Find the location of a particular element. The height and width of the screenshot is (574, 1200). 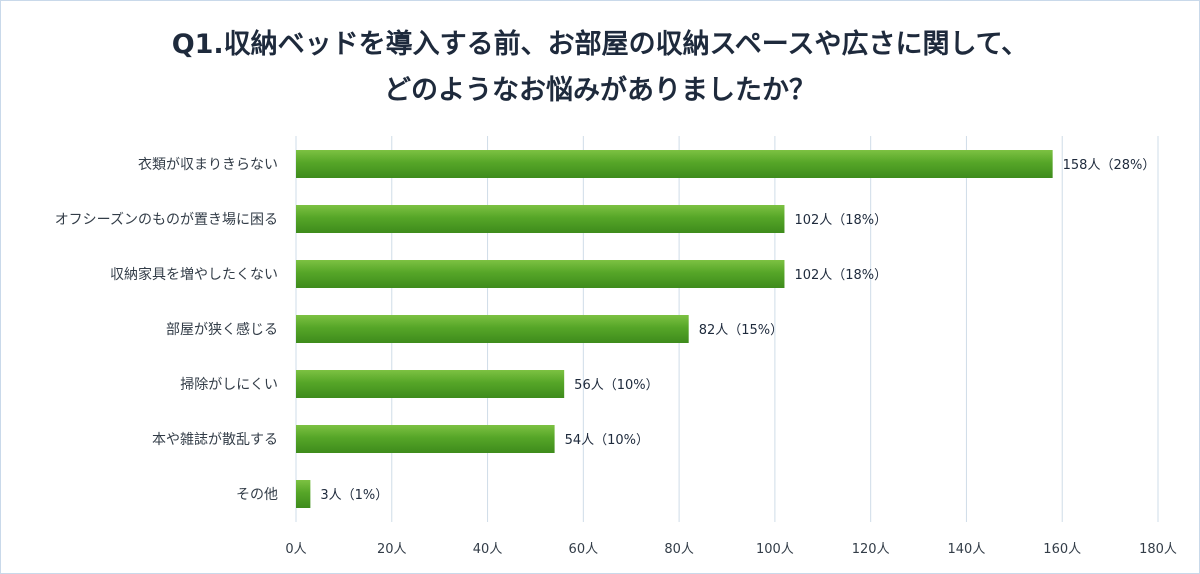

chart-title-line-1: Q1.収納ベッドを導入する前、お部屋の収納スペースや広さに関して、 is located at coordinates (600, 44).